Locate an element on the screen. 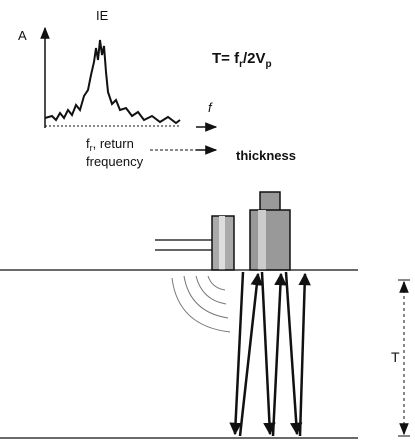 The height and width of the screenshot is (444, 415). wavefronts is located at coordinates (201, 304).